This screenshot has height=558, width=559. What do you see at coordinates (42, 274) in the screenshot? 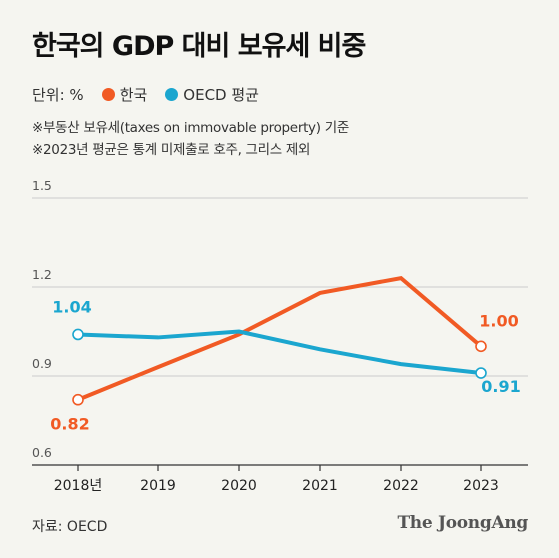
I see `y-tick-label: 1.2` at bounding box center [42, 274].